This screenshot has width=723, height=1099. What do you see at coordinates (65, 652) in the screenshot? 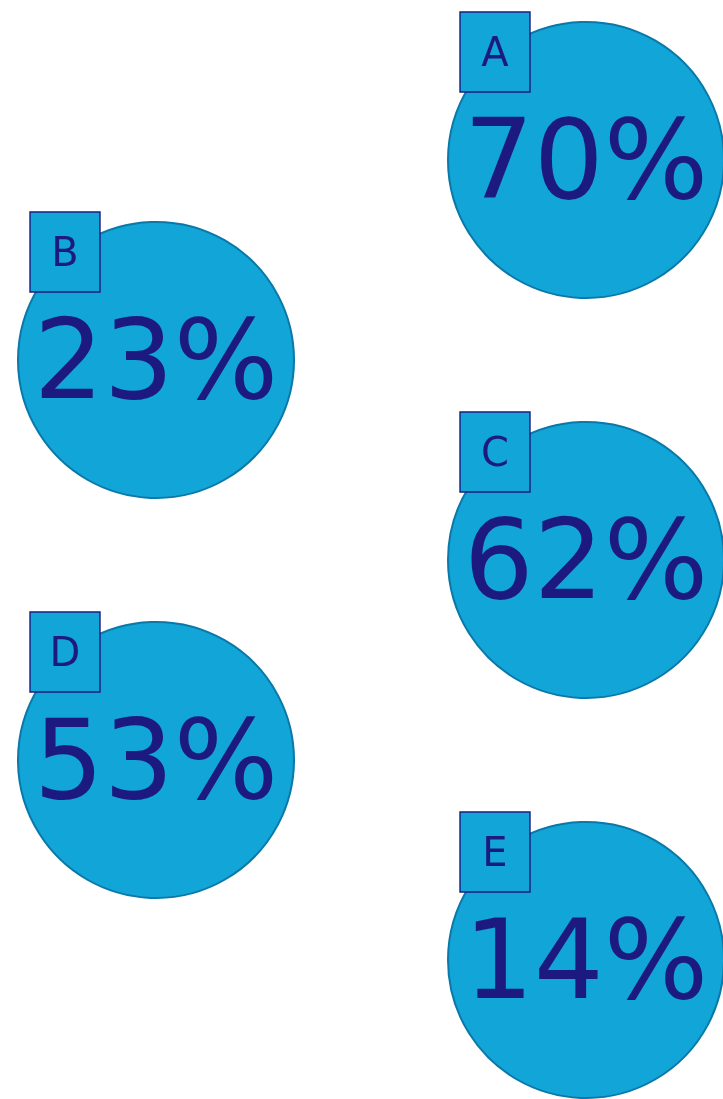
I see `category-label: D` at bounding box center [65, 652].